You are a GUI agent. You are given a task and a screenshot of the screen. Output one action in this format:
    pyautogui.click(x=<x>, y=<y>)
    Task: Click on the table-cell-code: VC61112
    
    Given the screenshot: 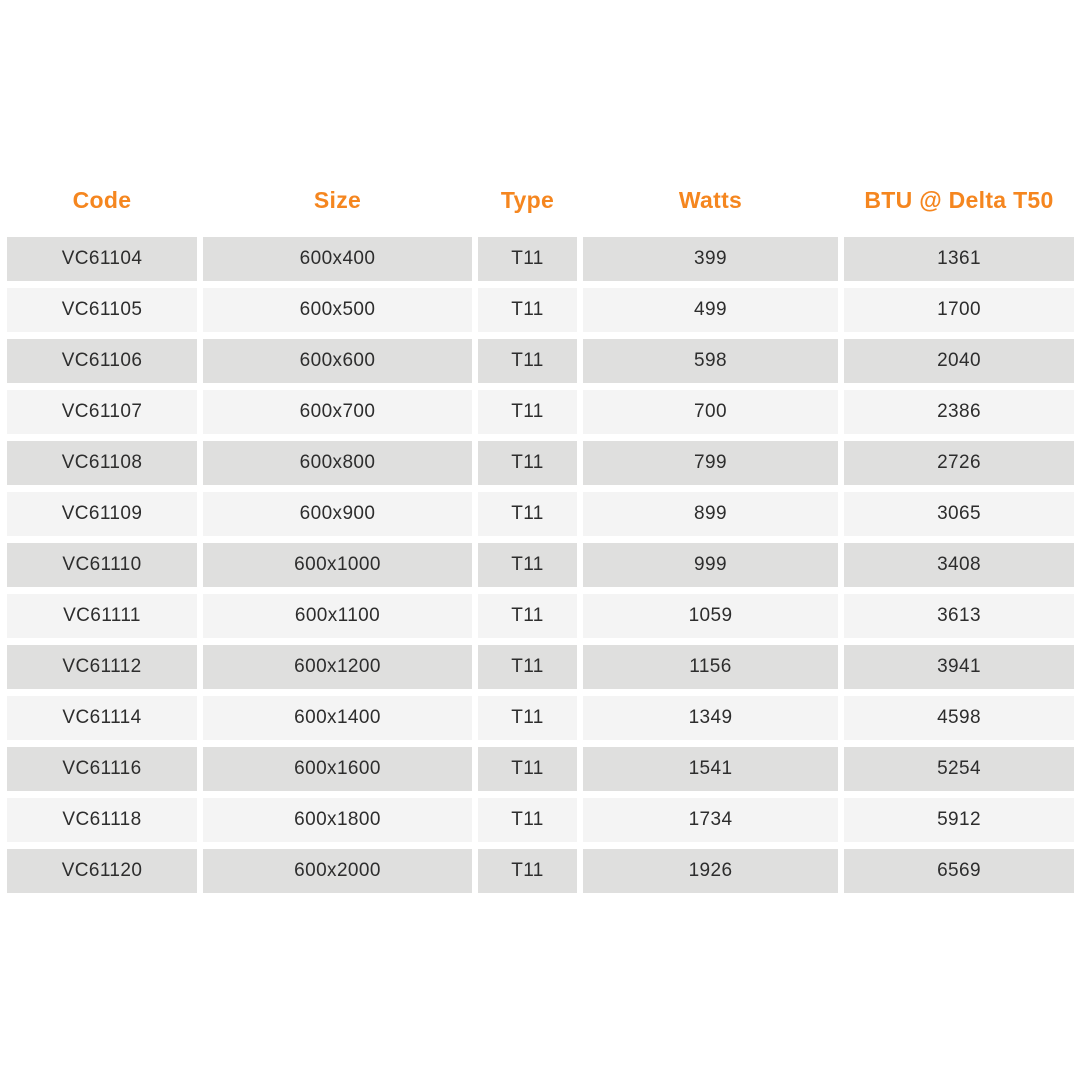 What is the action you would take?
    pyautogui.click(x=102, y=667)
    